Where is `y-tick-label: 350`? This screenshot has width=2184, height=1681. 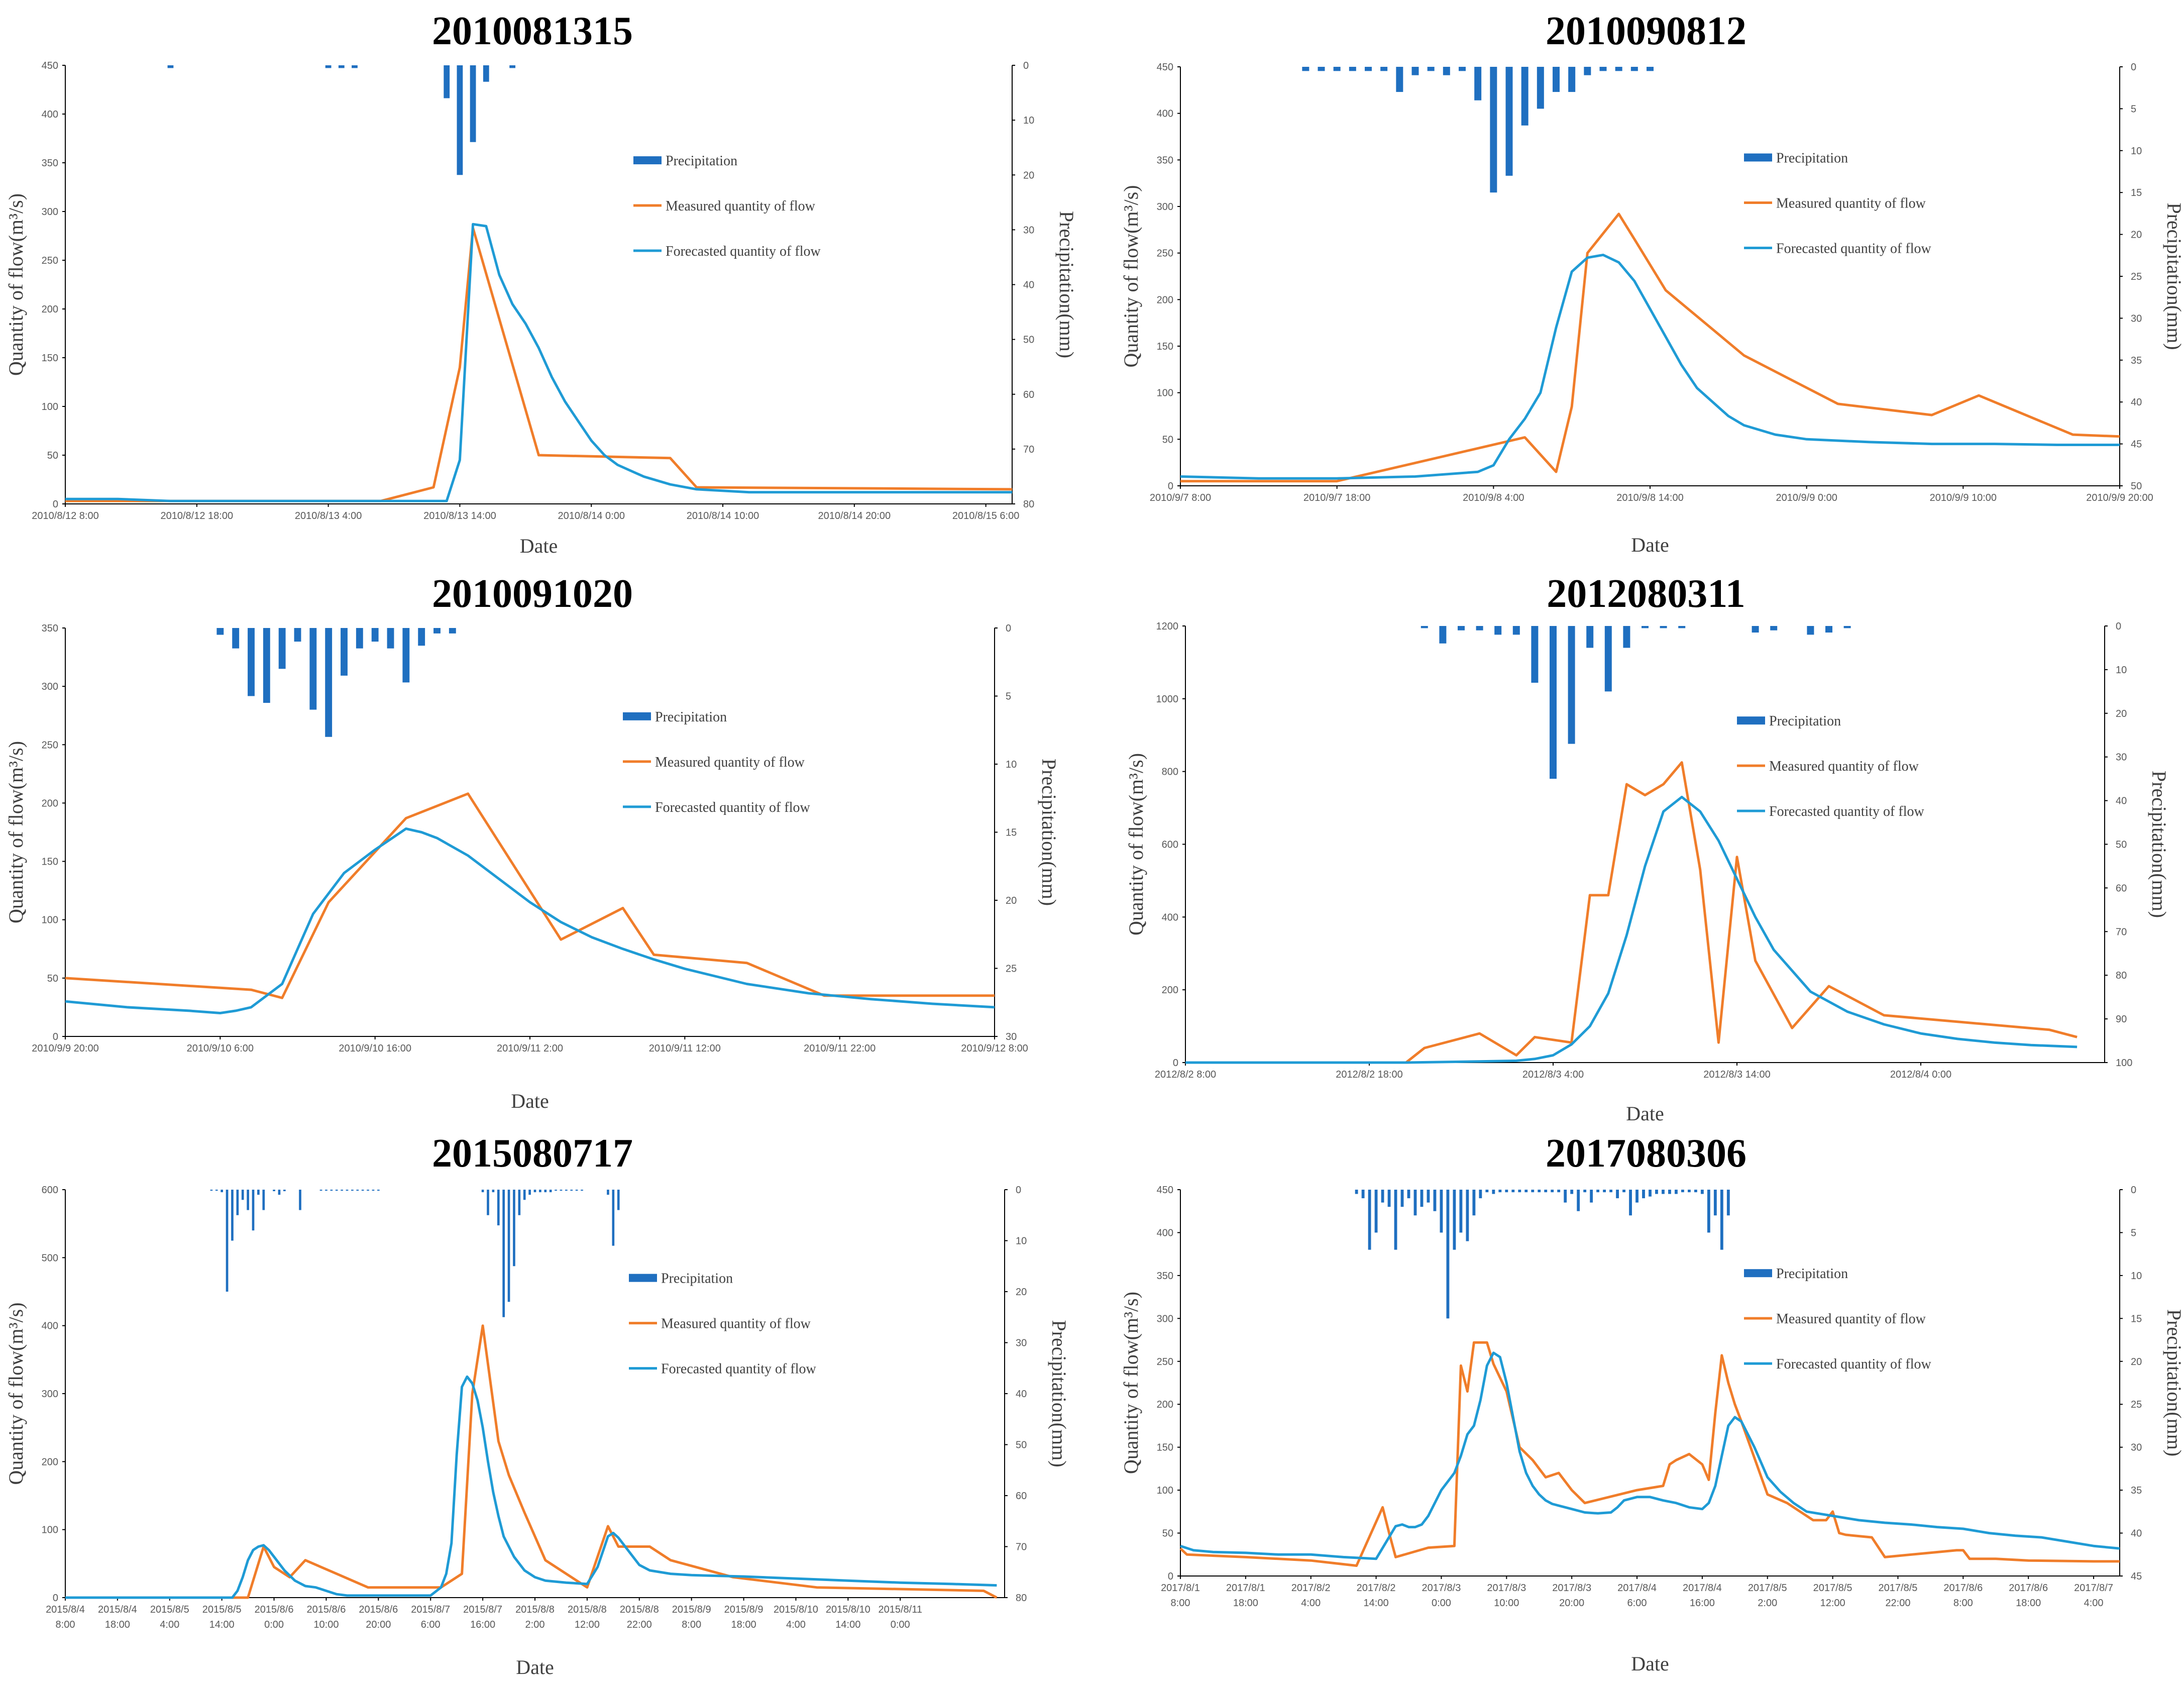 y-tick-label: 350 is located at coordinates (1165, 160).